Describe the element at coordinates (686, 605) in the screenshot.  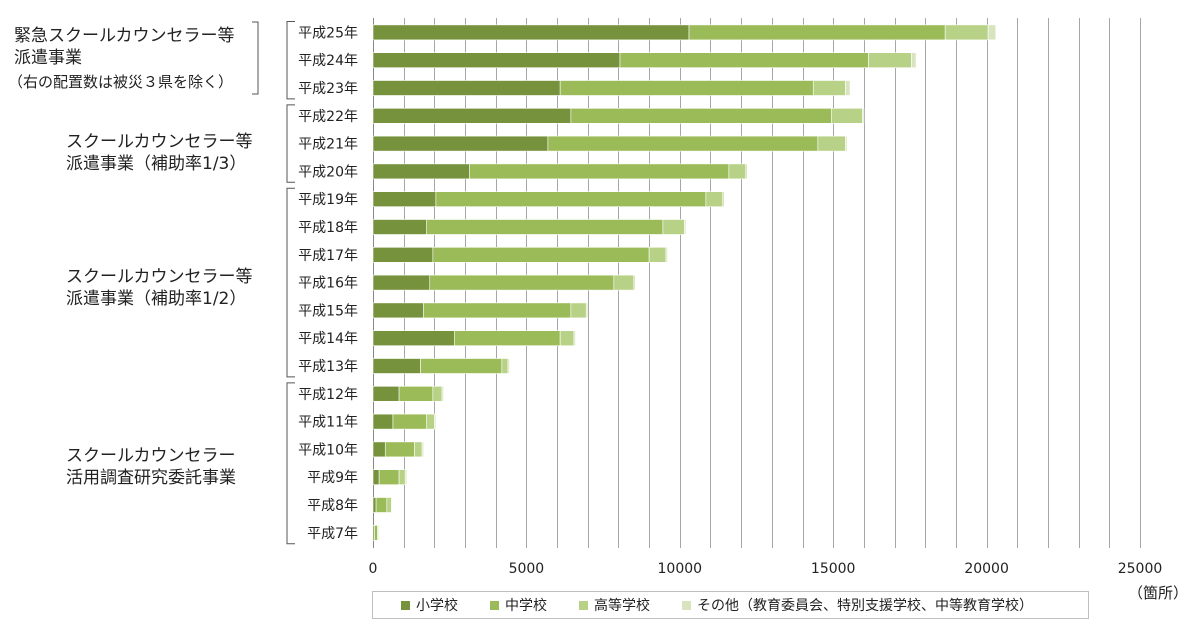
I see `legend-swatch-other` at that location.